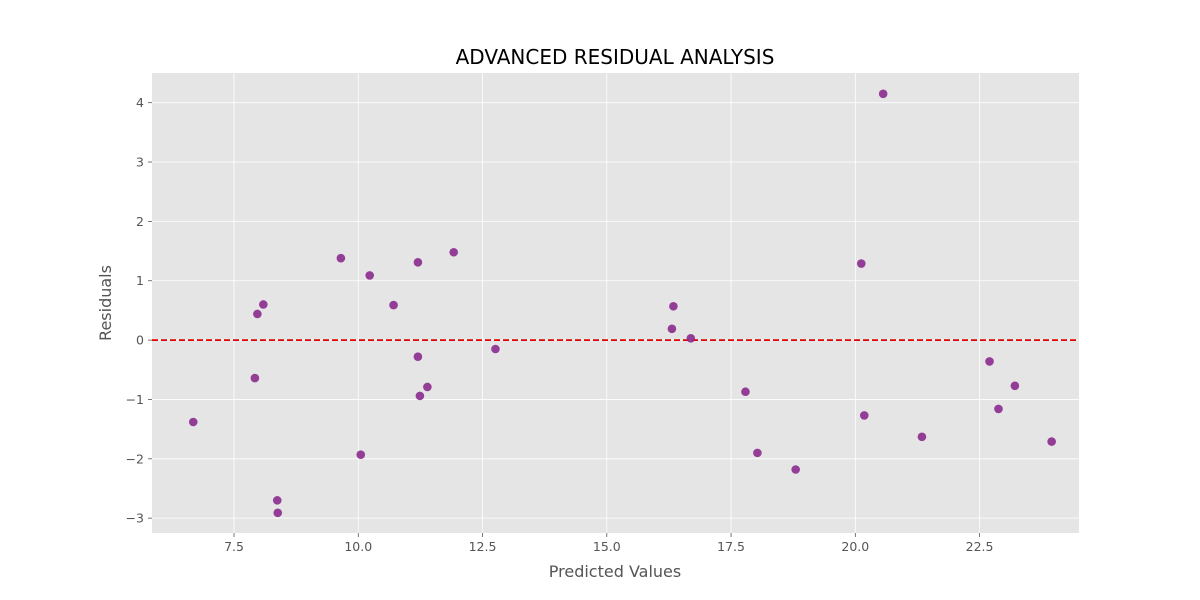 This screenshot has width=1200, height=600. I want to click on y-tick-label: 0, so click(140, 340).